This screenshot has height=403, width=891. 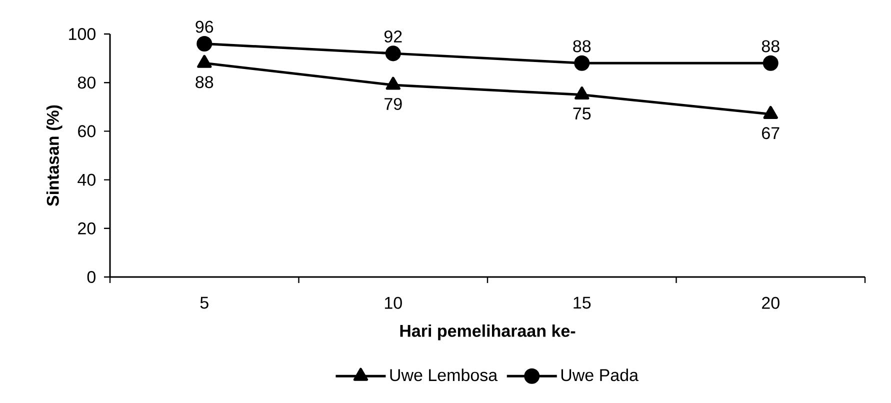 I want to click on x-tick-label: 20, so click(x=771, y=302).